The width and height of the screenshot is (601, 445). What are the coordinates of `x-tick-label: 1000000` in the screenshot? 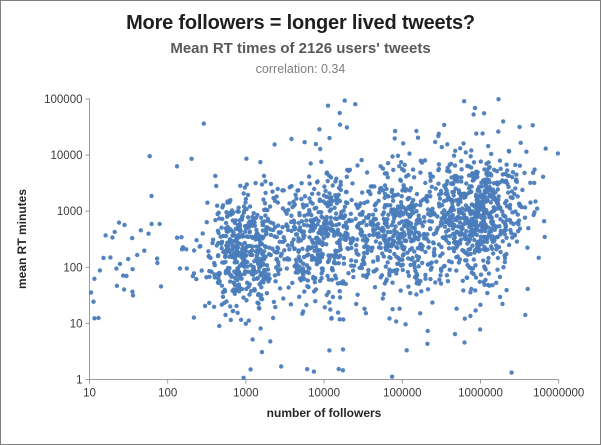 It's located at (480, 394).